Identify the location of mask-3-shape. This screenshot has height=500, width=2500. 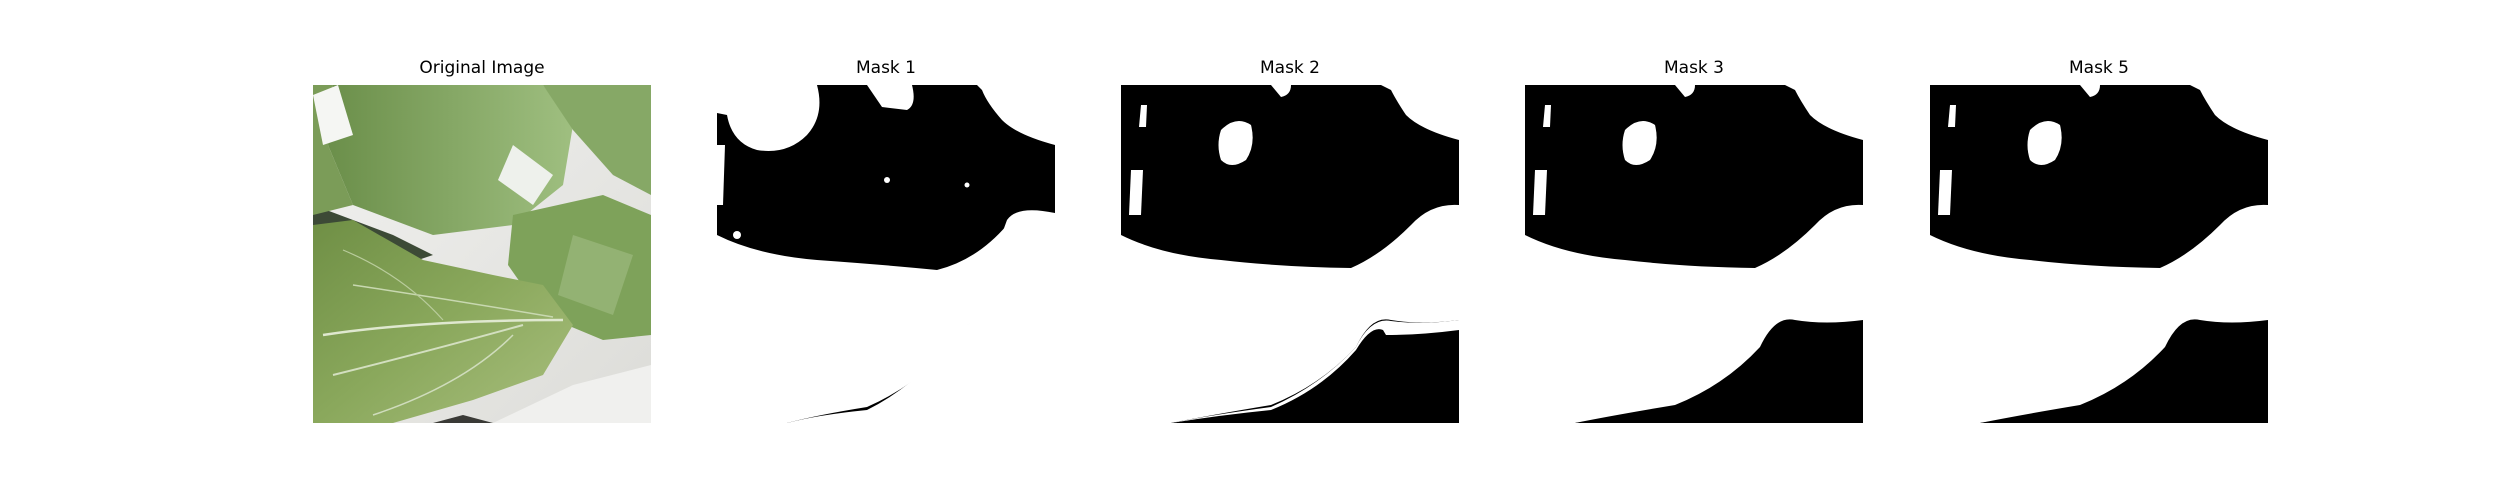
(1694, 254).